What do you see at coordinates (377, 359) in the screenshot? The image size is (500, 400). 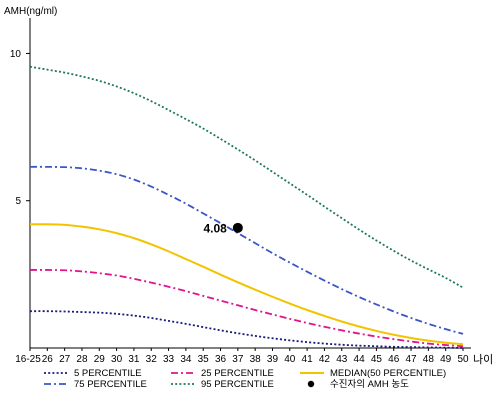 I see `x-tick-label: 45` at bounding box center [377, 359].